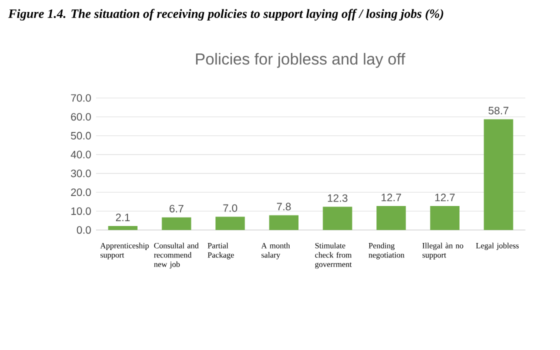  Describe the element at coordinates (83, 230) in the screenshot. I see `y-tick-label: 0.0` at that location.